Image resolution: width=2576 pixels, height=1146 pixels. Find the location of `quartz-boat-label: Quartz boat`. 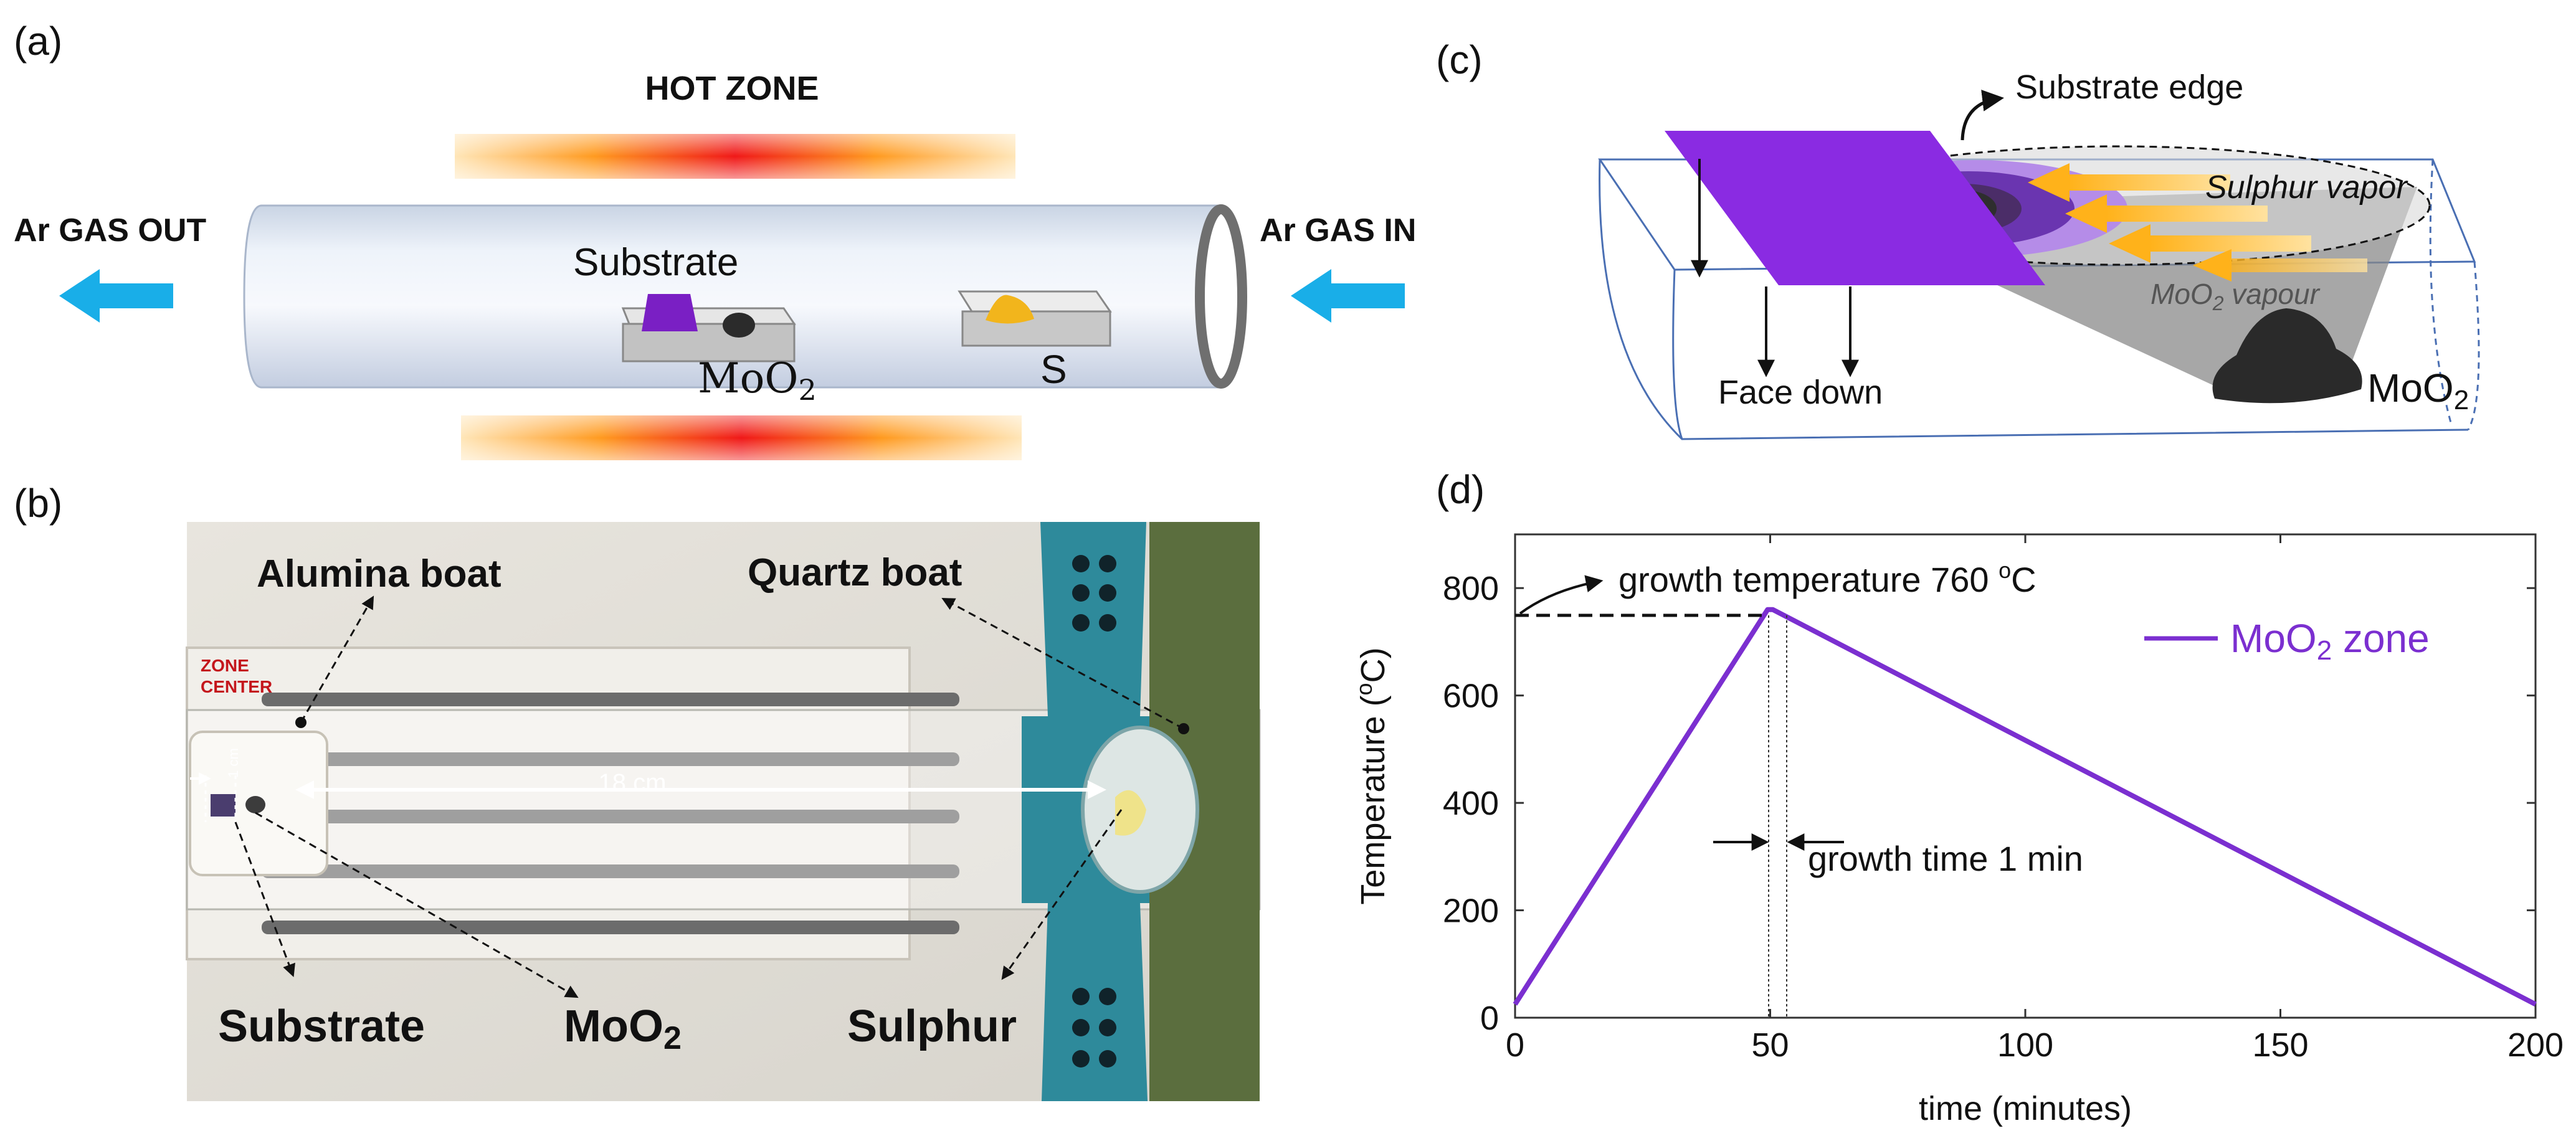

quartz-boat-label: Quartz boat is located at coordinates (855, 572).